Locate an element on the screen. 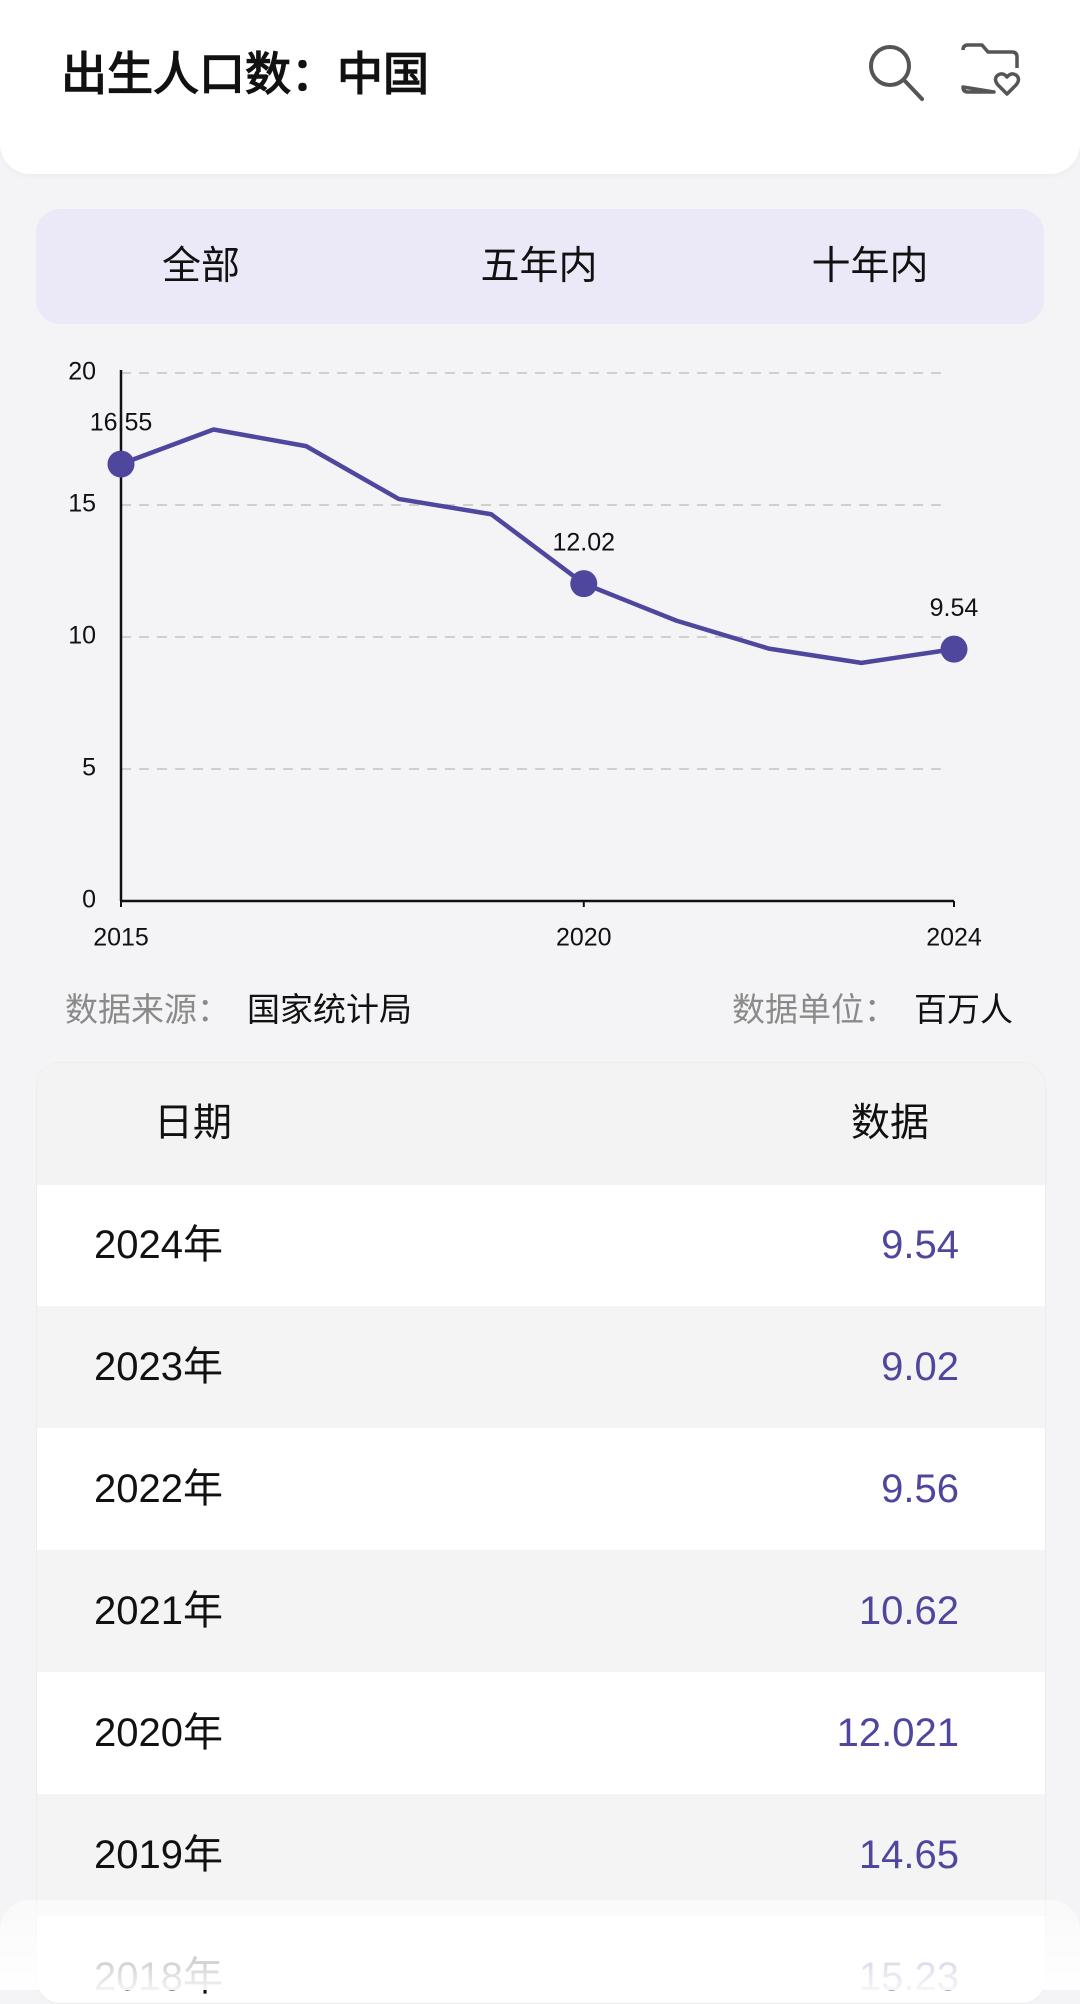  search-icon is located at coordinates (896, 73).